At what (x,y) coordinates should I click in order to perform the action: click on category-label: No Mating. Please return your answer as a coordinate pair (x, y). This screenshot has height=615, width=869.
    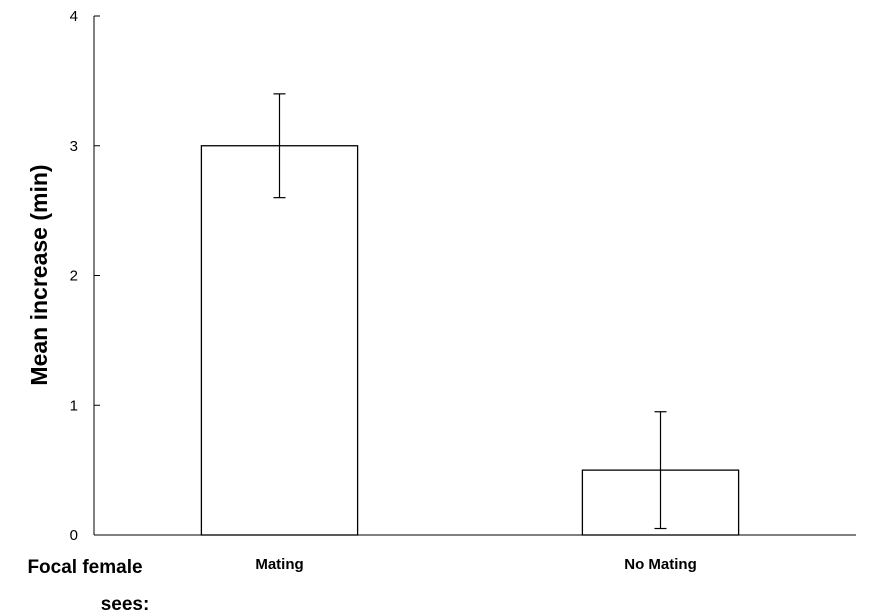
    Looking at the image, I should click on (660, 564).